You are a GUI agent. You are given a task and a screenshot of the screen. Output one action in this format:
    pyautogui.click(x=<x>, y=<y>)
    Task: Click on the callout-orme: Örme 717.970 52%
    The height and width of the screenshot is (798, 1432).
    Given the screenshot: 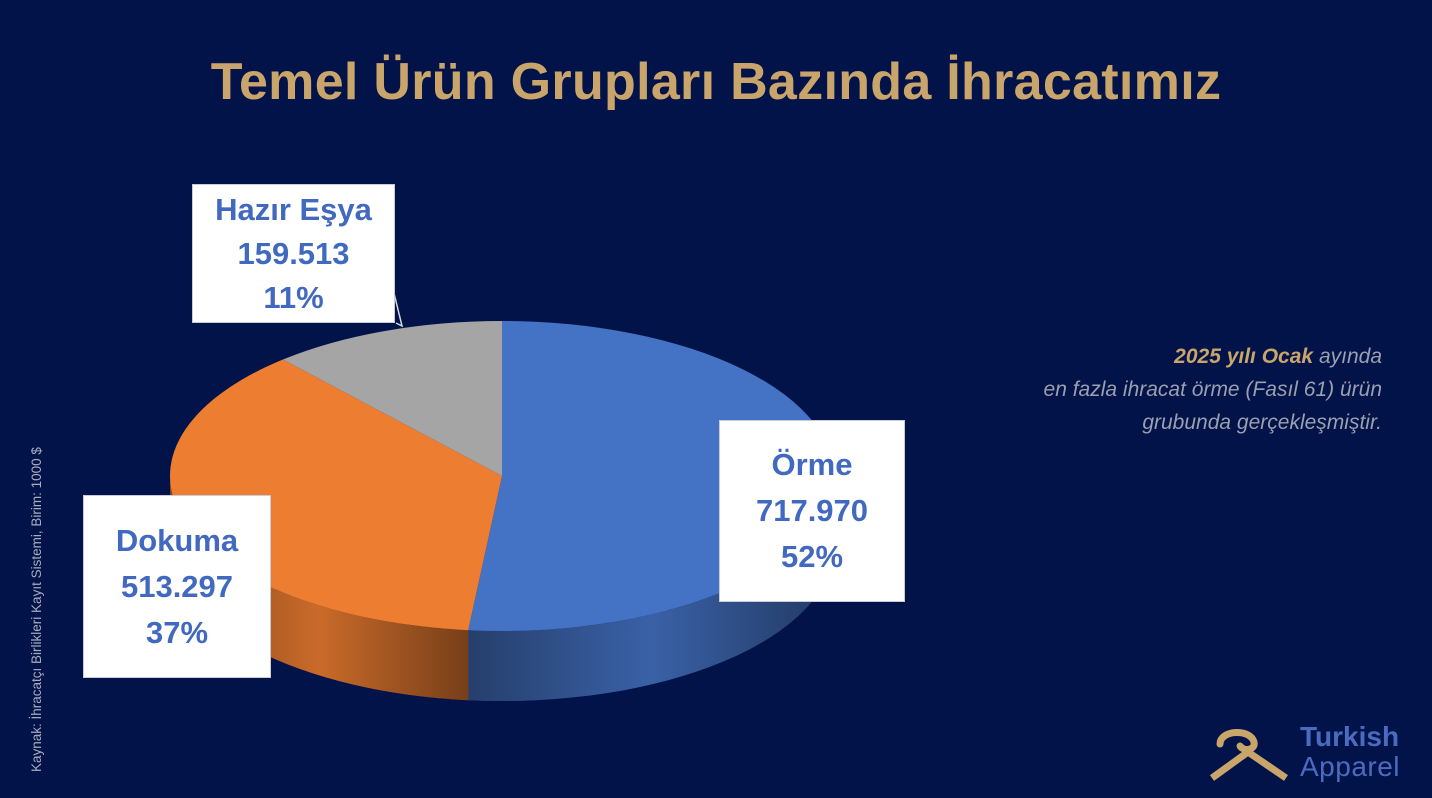 What is the action you would take?
    pyautogui.click(x=812, y=511)
    